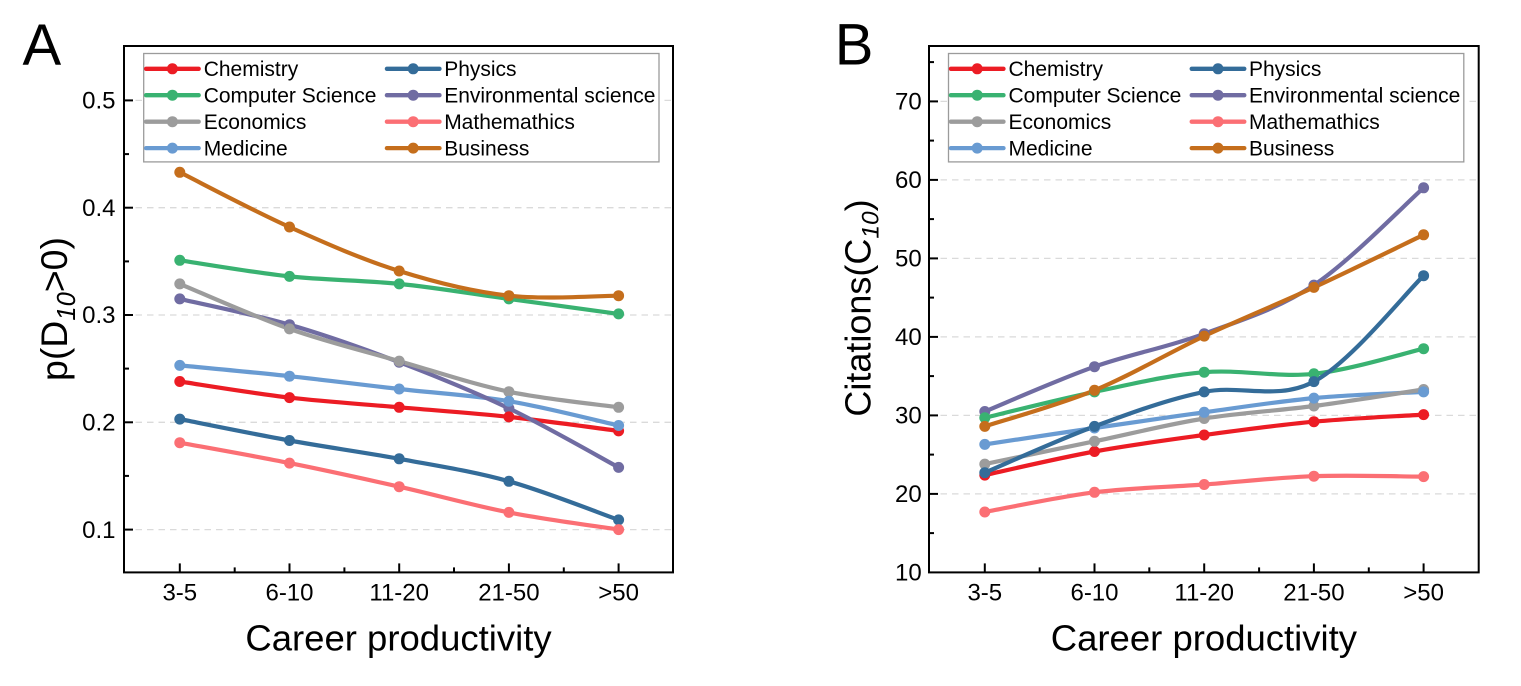 The width and height of the screenshot is (1521, 686). Describe the element at coordinates (908, 416) in the screenshot. I see `svg-text: 30` at that location.